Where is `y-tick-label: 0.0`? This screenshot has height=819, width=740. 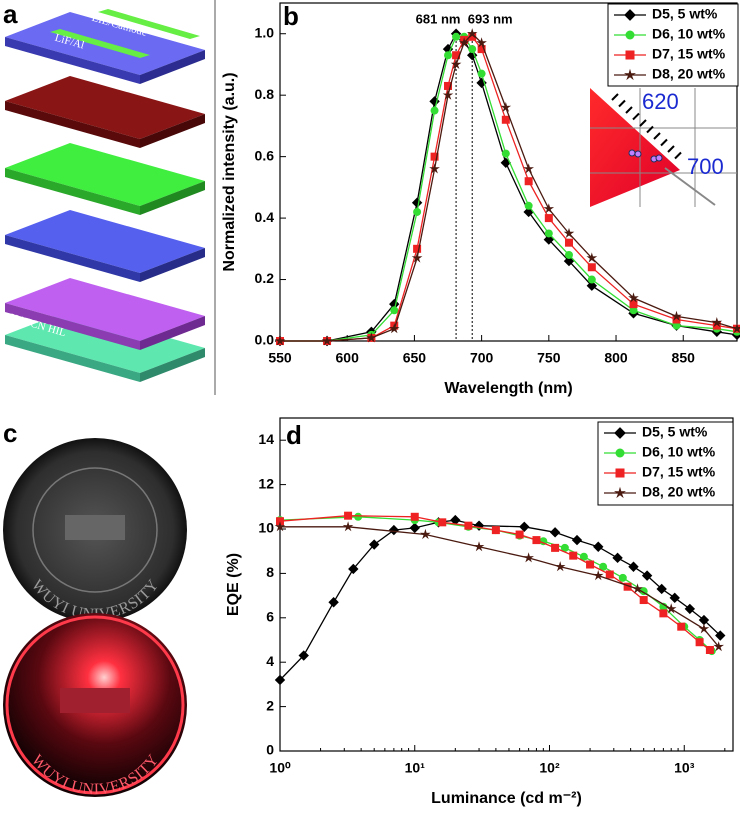
y-tick-label: 0.0 is located at coordinates (265, 340).